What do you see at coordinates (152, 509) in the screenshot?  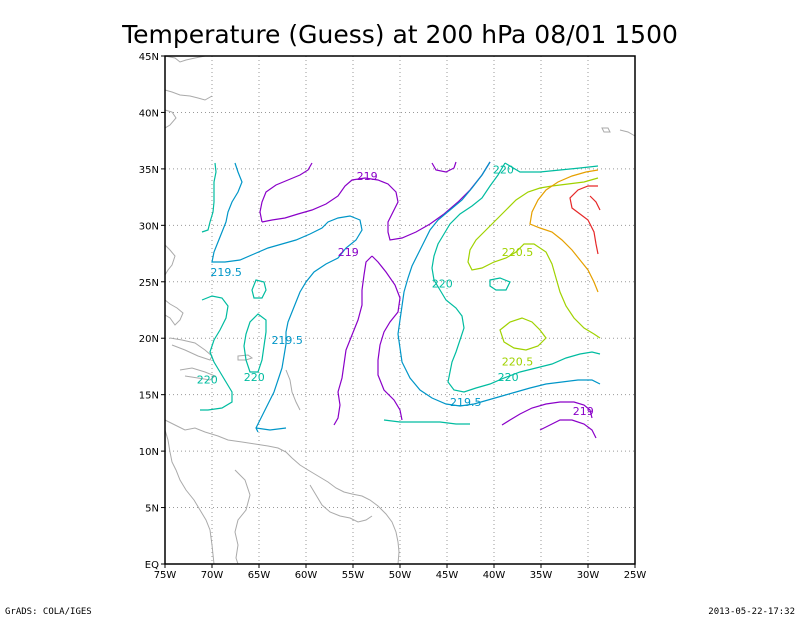 I see `y-tick-label: 5N` at bounding box center [152, 509].